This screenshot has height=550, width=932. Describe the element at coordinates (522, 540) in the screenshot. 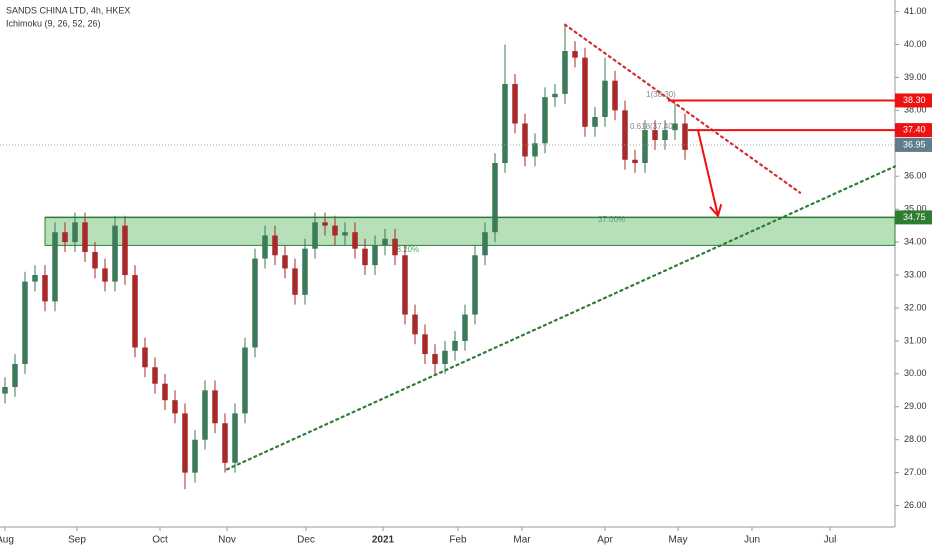

I see `x-tick-label: Mar` at that location.